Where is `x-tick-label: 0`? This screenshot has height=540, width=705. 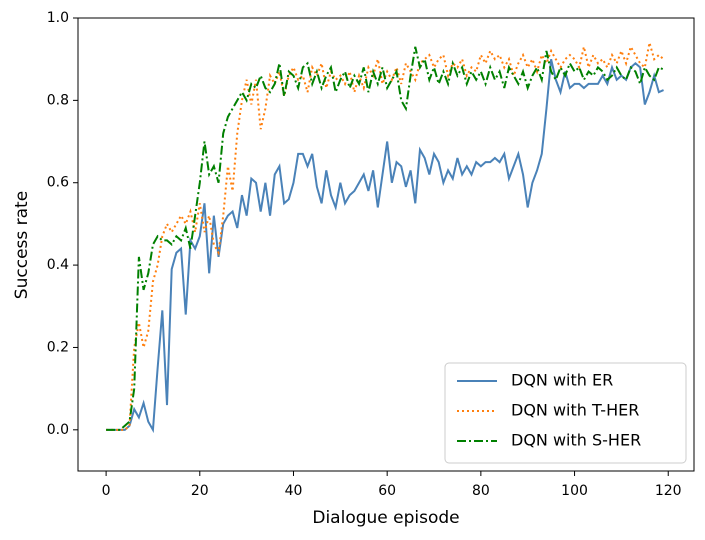
x-tick-label: 0 is located at coordinates (106, 491).